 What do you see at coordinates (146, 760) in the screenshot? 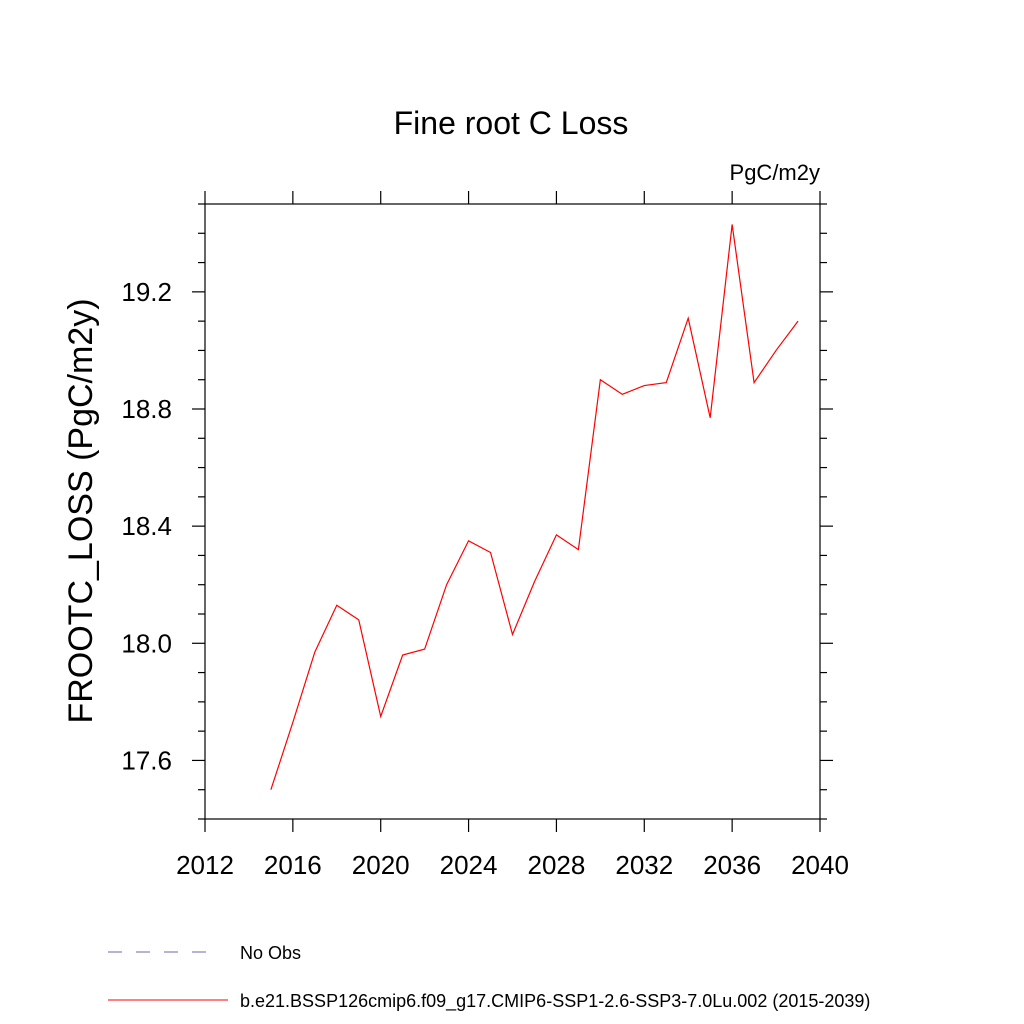
I see `y-tick-label: 17.6` at bounding box center [146, 760].